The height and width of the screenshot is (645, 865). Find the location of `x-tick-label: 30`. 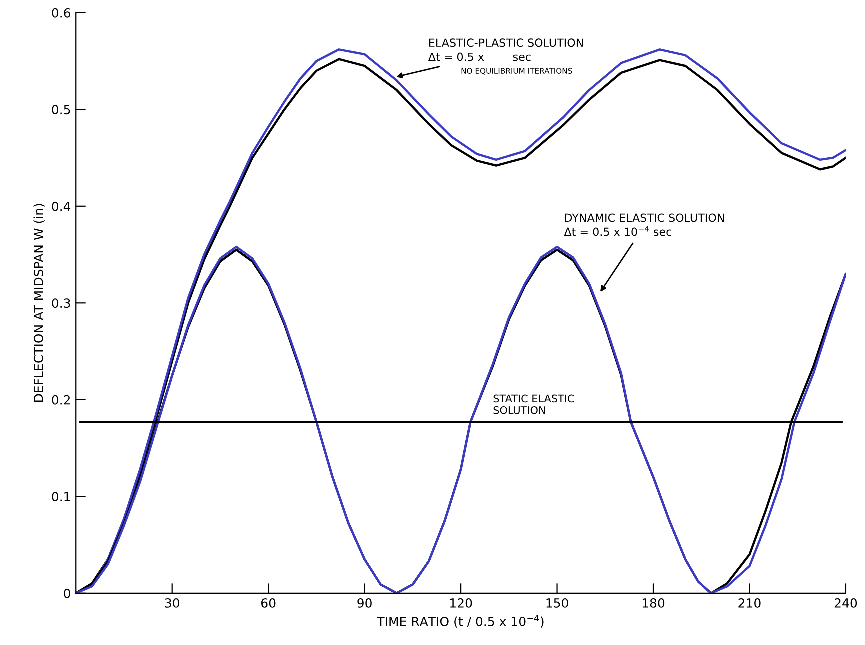

x-tick-label: 30 is located at coordinates (172, 603).